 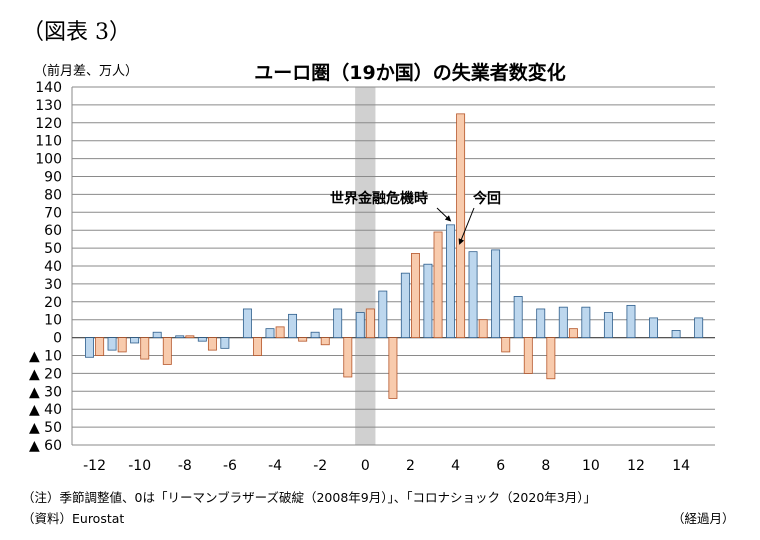 I want to click on x-tick-label: 12, so click(x=636, y=466).